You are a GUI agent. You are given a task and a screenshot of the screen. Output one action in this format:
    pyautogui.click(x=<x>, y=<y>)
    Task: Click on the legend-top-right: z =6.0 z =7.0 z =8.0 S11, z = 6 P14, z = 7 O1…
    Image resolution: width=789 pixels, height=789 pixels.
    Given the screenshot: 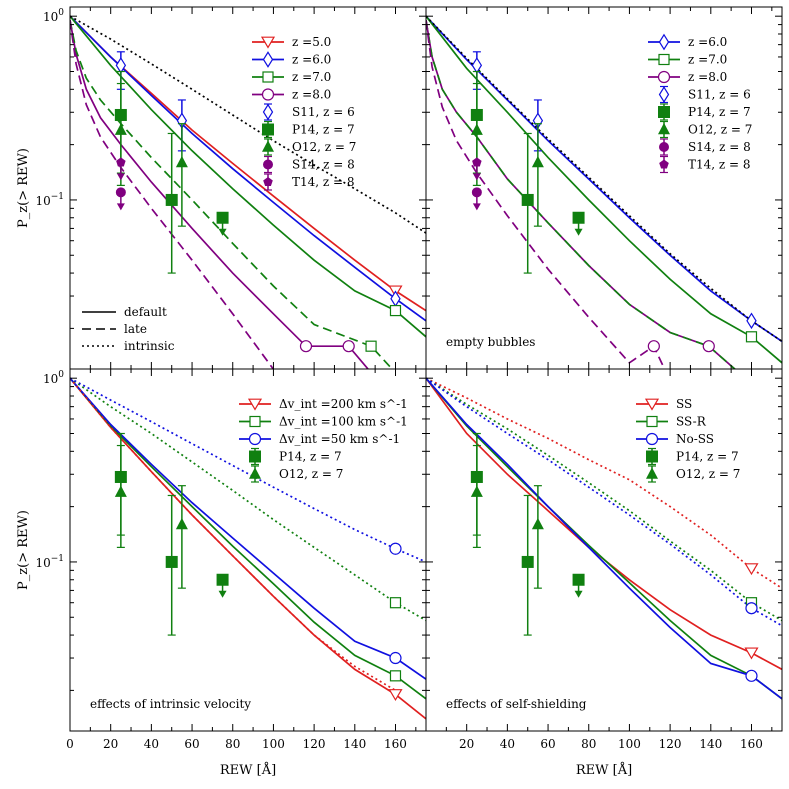 What is the action you would take?
    pyautogui.click(x=700, y=103)
    